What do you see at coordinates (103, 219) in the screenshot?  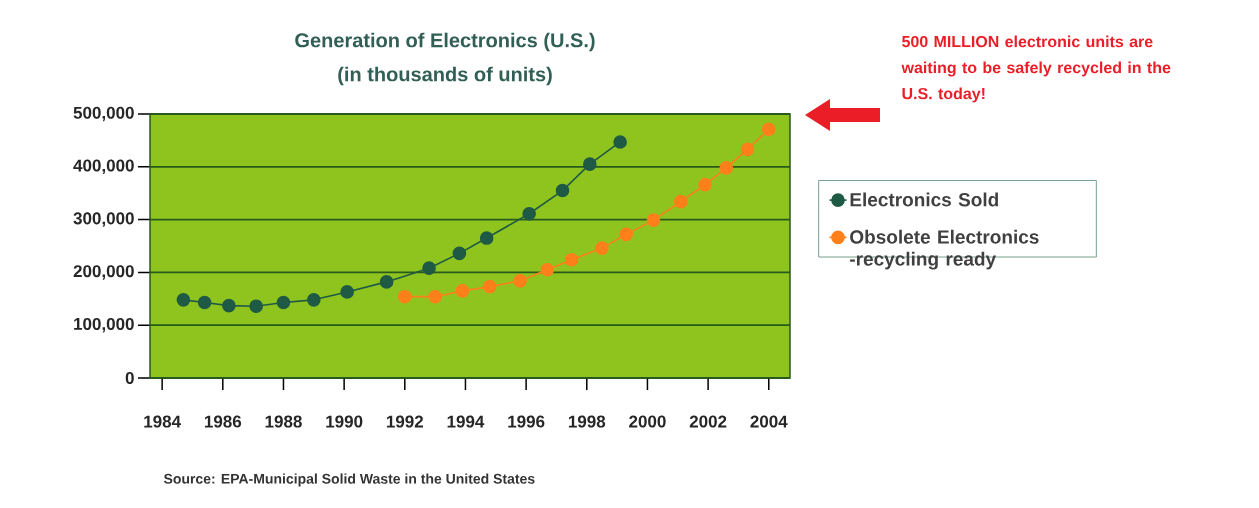 I see `y-tick-label: 300,000` at bounding box center [103, 219].